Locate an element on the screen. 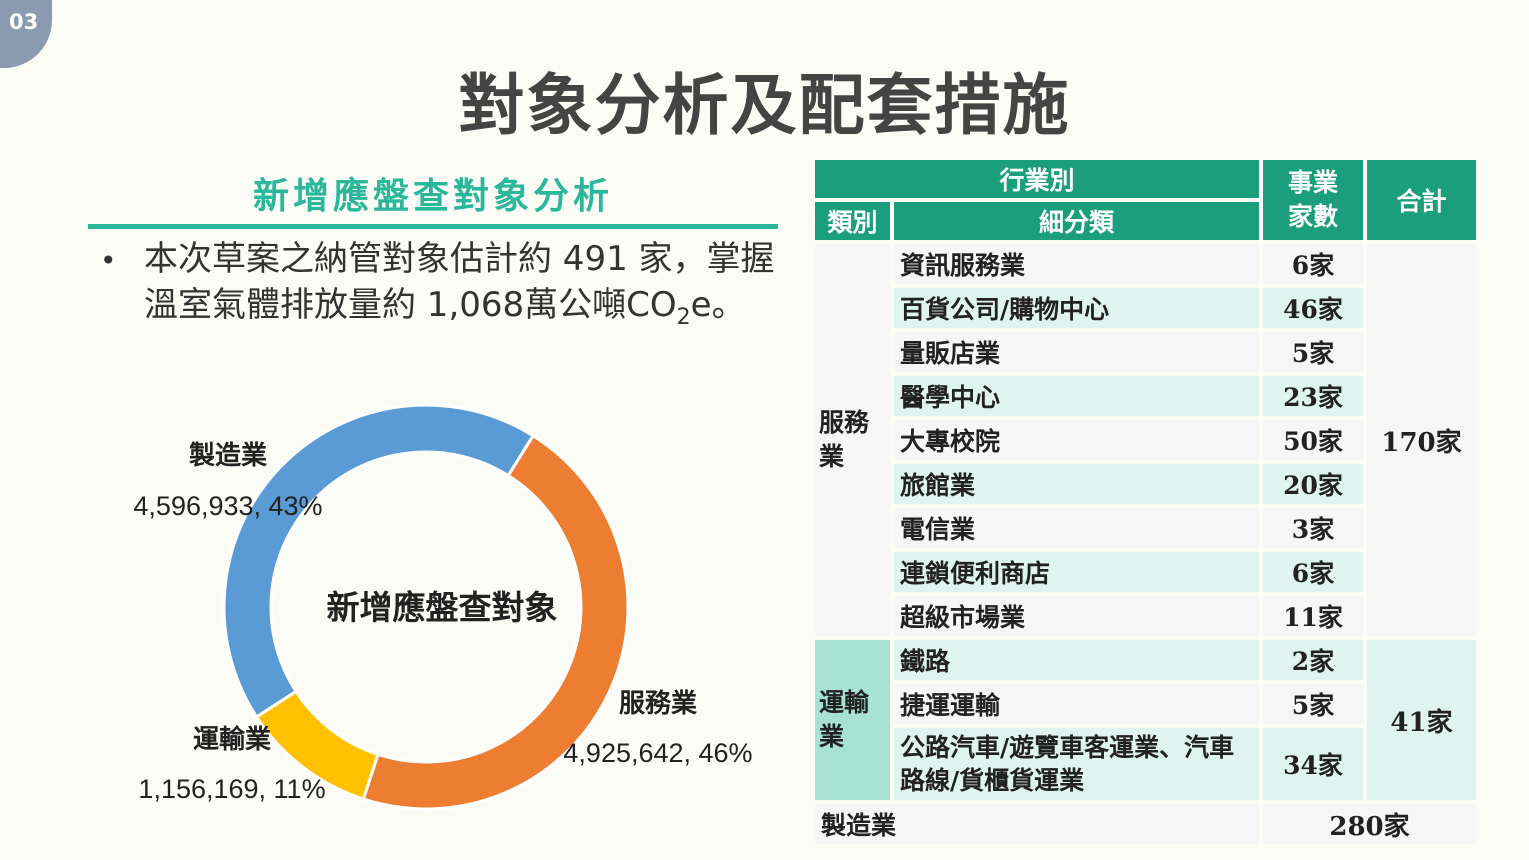  count-cell: 34家 is located at coordinates (1313, 764).